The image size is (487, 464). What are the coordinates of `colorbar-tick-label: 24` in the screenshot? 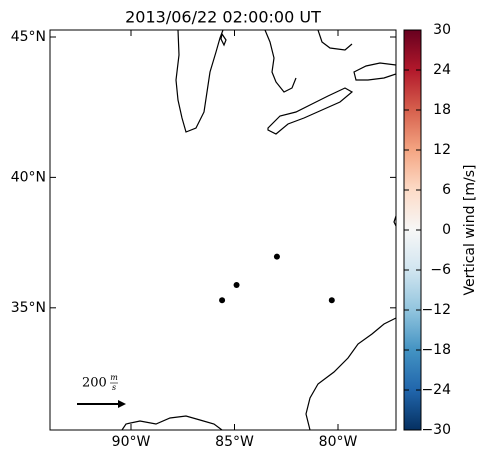 It's located at (442, 70).